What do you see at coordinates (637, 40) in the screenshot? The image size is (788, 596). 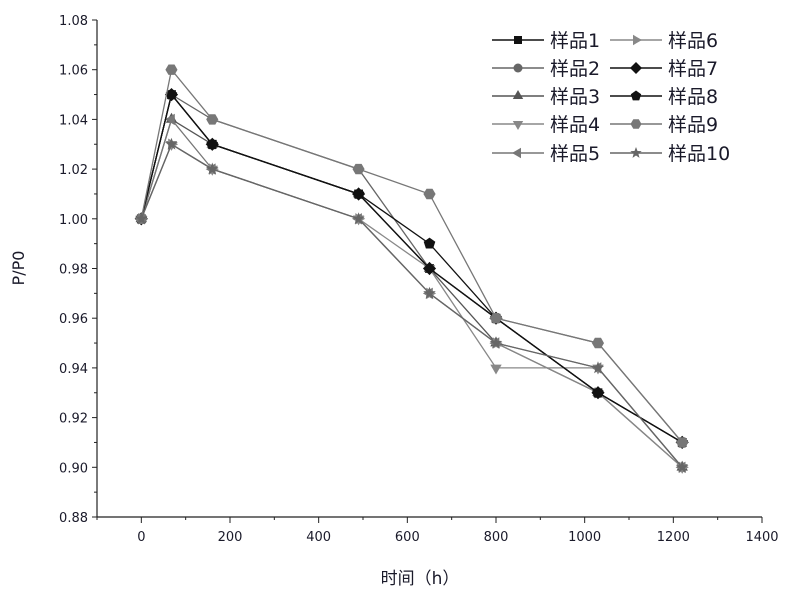 I see `triangle-right-marker` at bounding box center [637, 40].